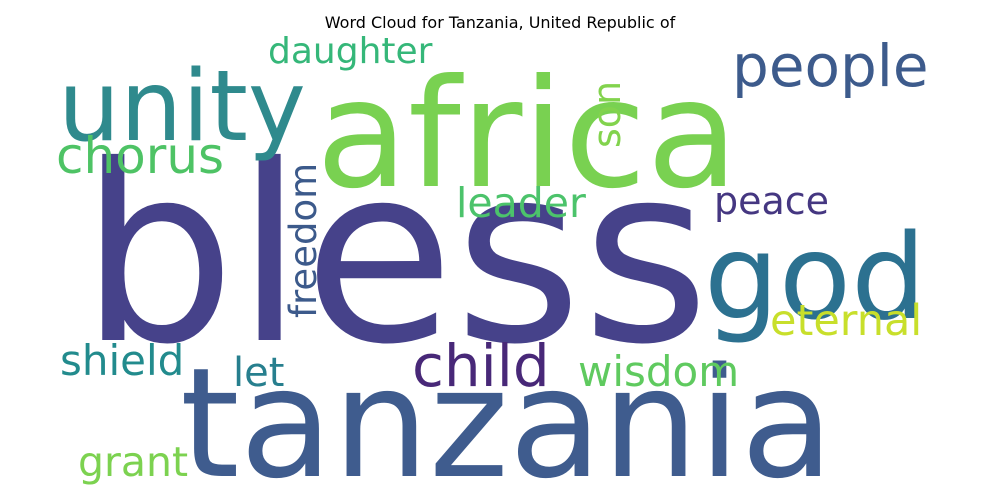 The height and width of the screenshot is (500, 1000). Describe the element at coordinates (481, 366) in the screenshot. I see `word-child: child` at that location.